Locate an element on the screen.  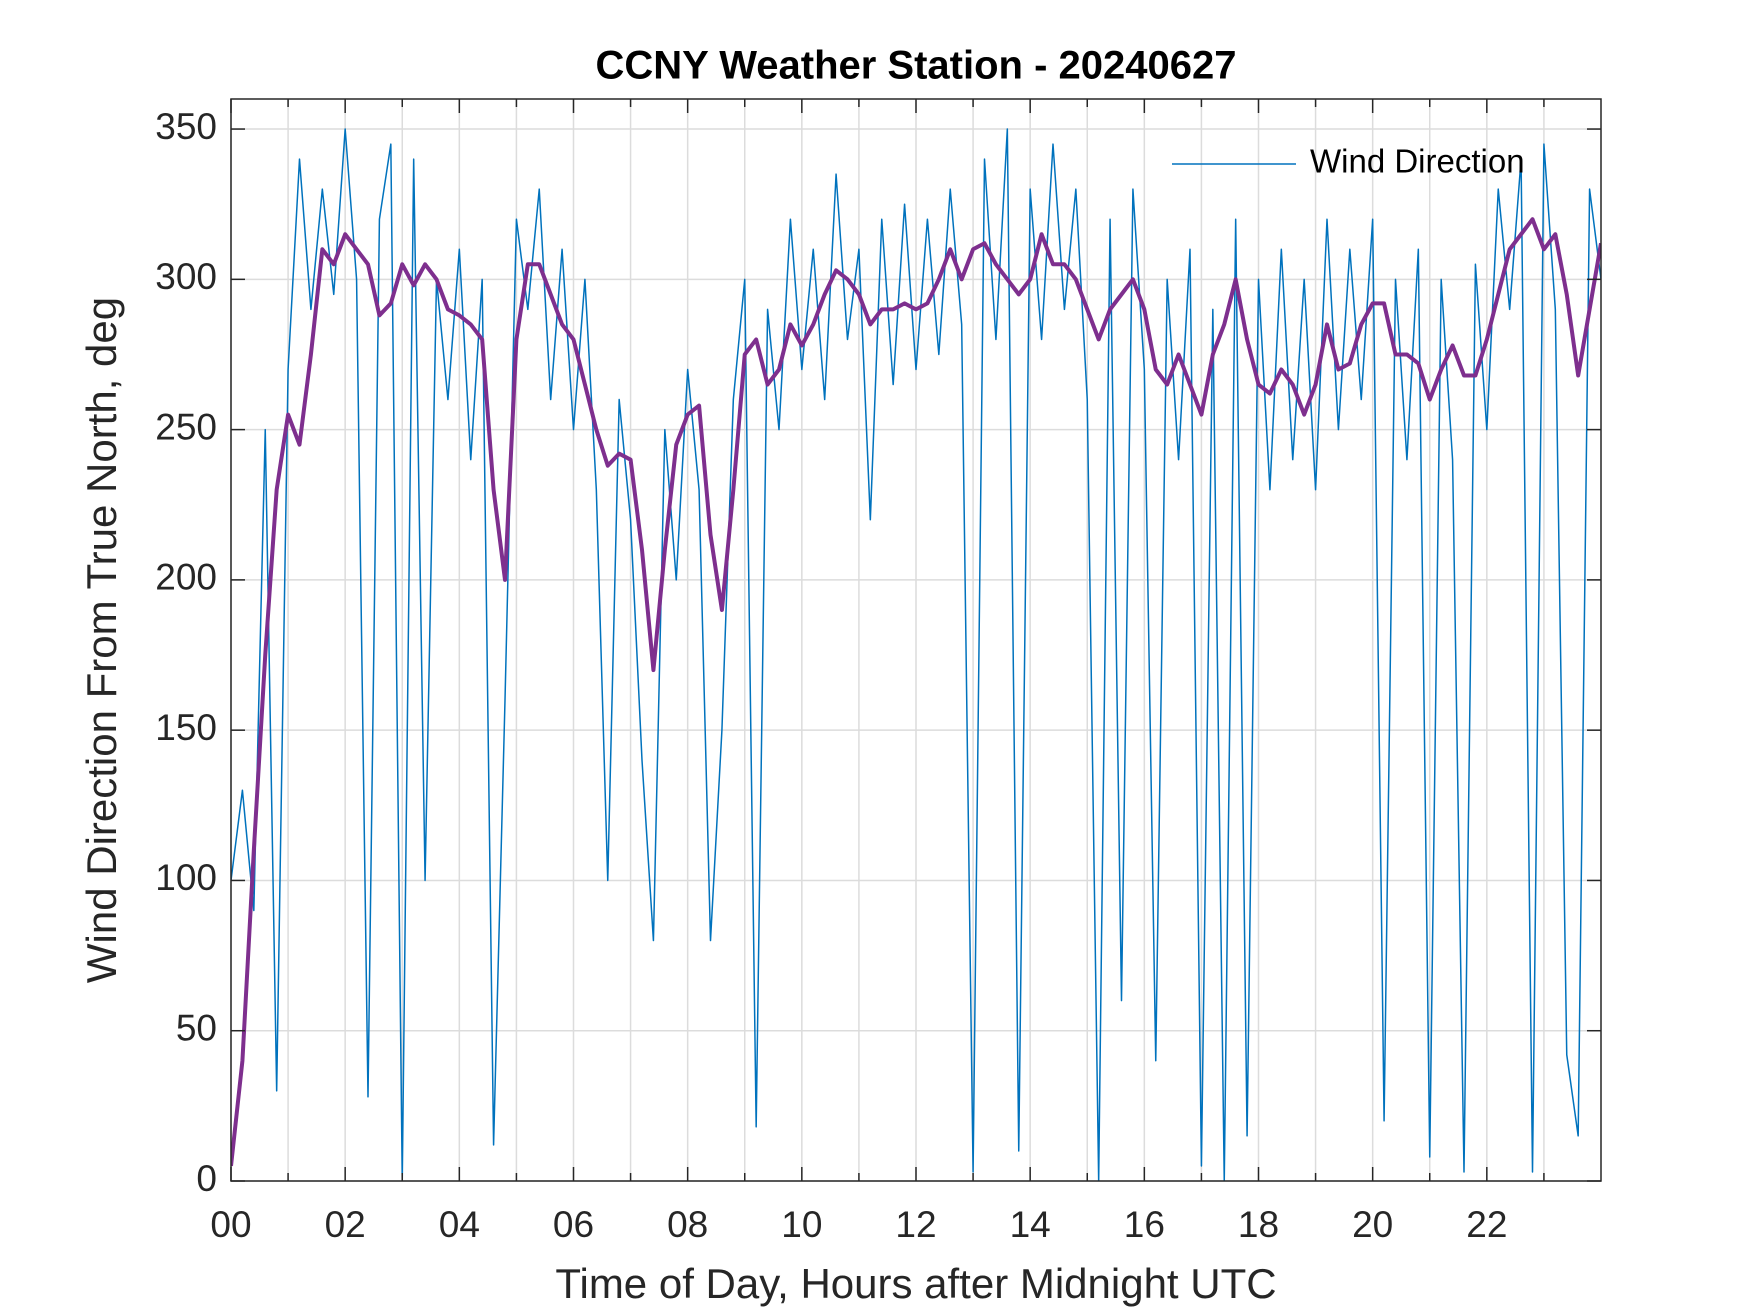
x-tick-label: 04 is located at coordinates (459, 1224).